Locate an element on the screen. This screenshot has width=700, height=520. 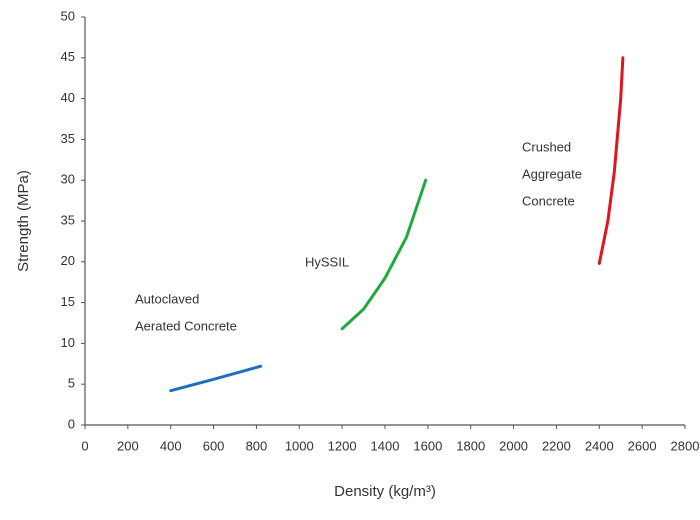
y-tick-label: 40 is located at coordinates (68, 97).